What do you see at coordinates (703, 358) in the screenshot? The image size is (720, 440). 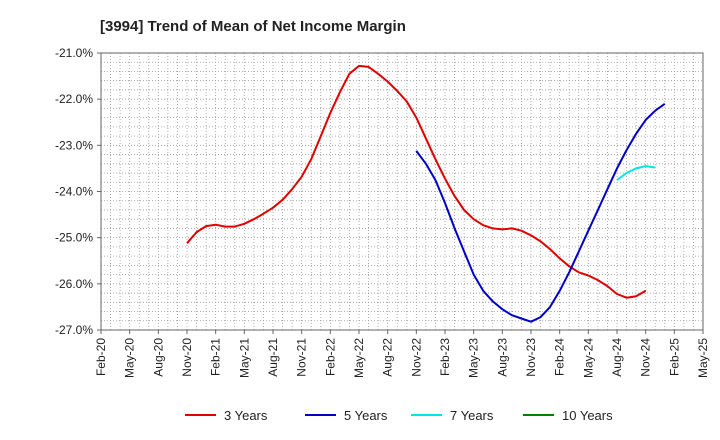 I see `x-tick-label: May-25` at bounding box center [703, 358].